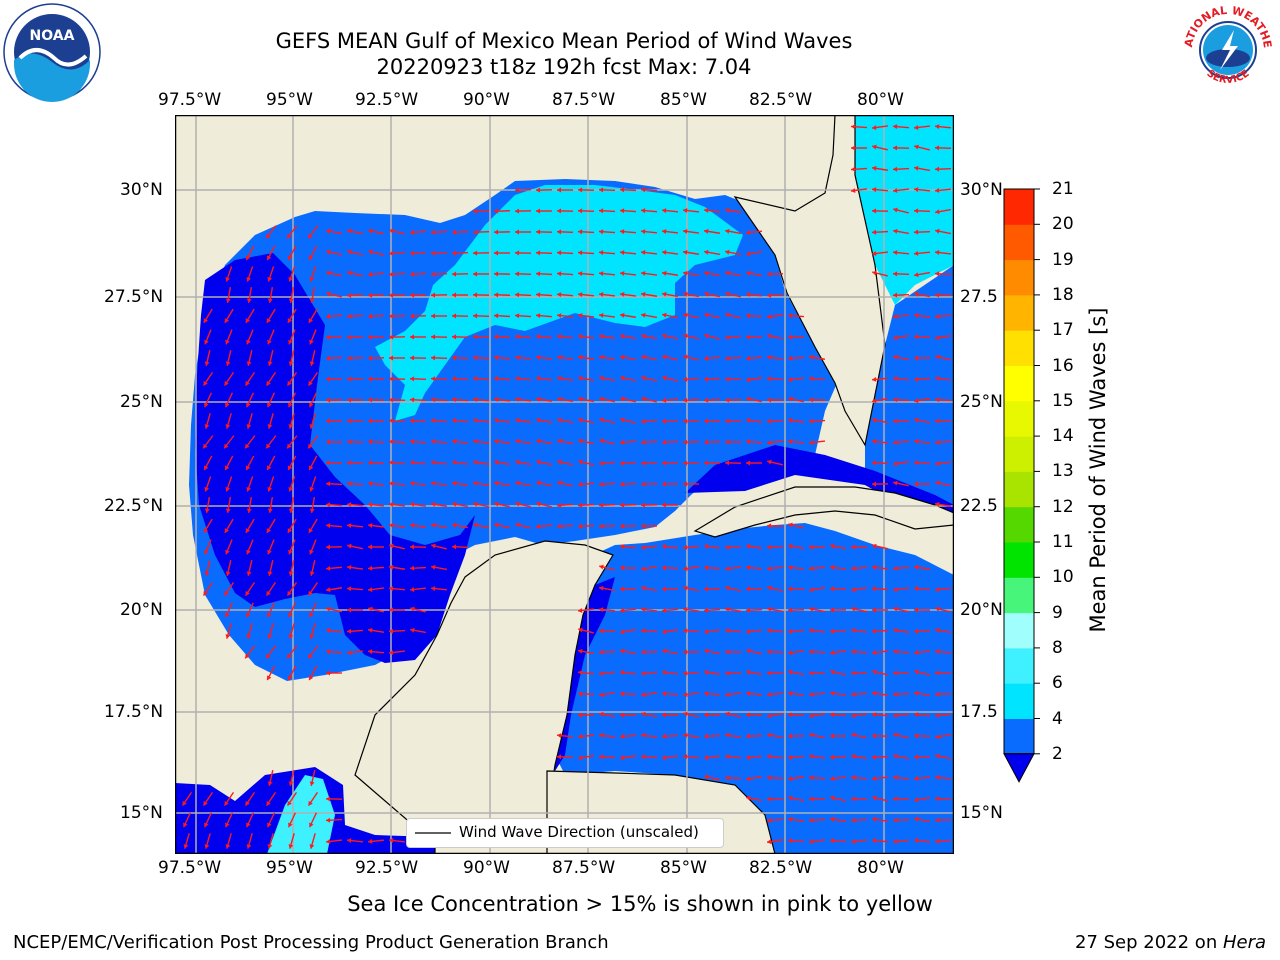  I want to click on footer-date: 27 Sep 2022 on Hera, so click(1170, 943).